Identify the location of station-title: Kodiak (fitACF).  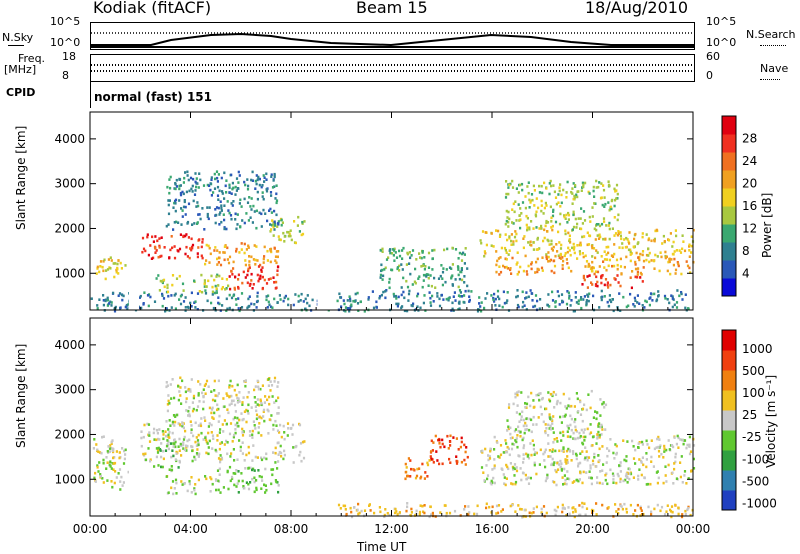
(152, 8).